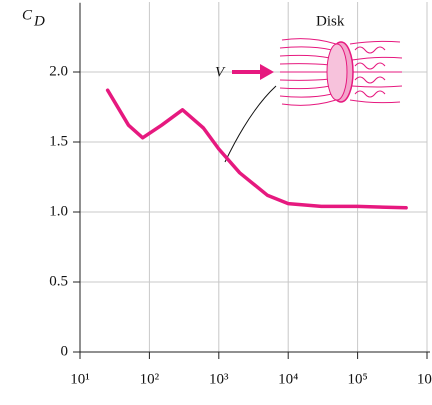 This screenshot has height=405, width=432. What do you see at coordinates (39, 21) in the screenshot?
I see `y-axis-label-subscript: D` at bounding box center [39, 21].